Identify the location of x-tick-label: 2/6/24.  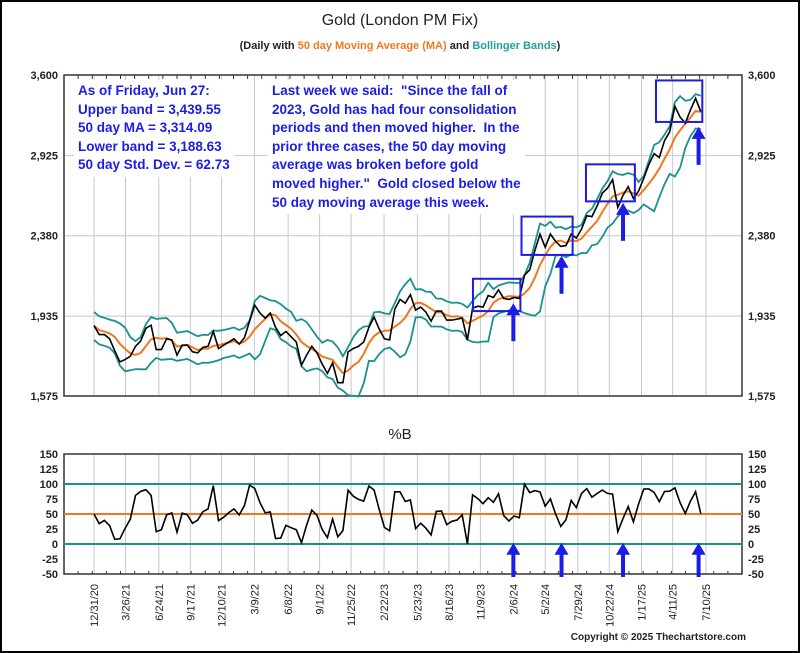
(514, 599).